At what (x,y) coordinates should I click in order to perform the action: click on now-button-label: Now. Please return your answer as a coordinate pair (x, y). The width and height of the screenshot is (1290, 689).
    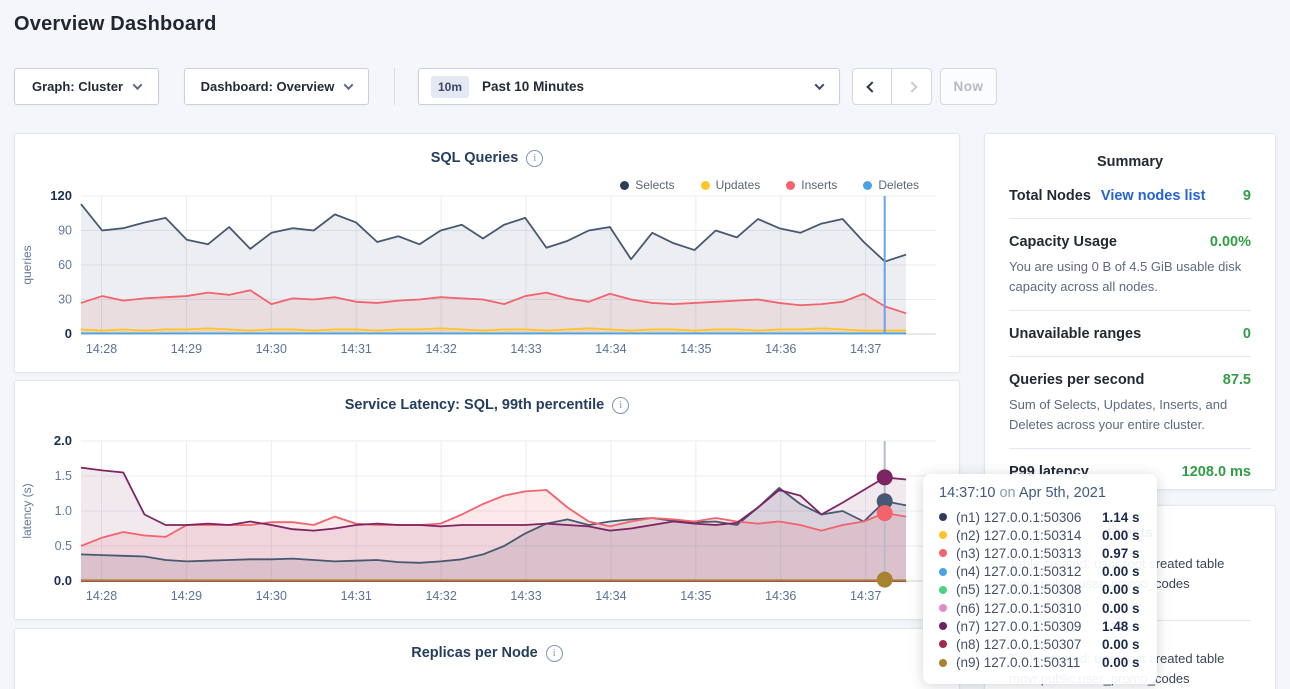
    Looking at the image, I should click on (968, 86).